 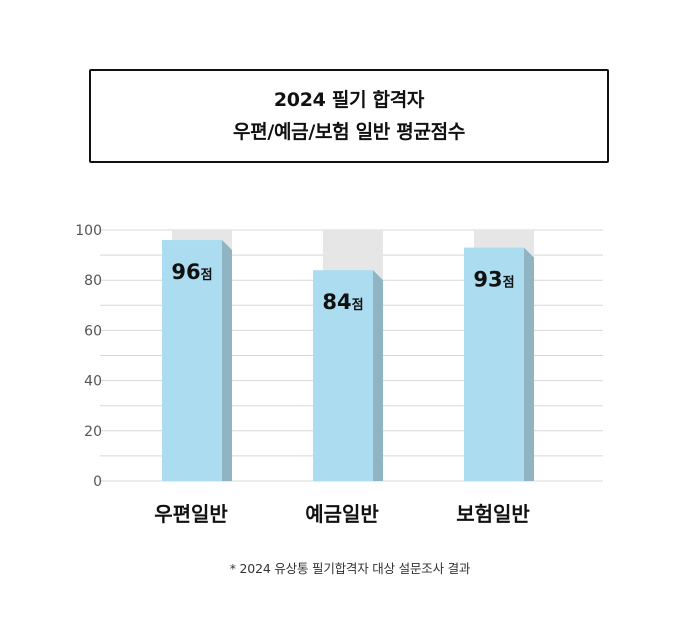 I want to click on x-category-label: 예금일반, so click(x=342, y=514).